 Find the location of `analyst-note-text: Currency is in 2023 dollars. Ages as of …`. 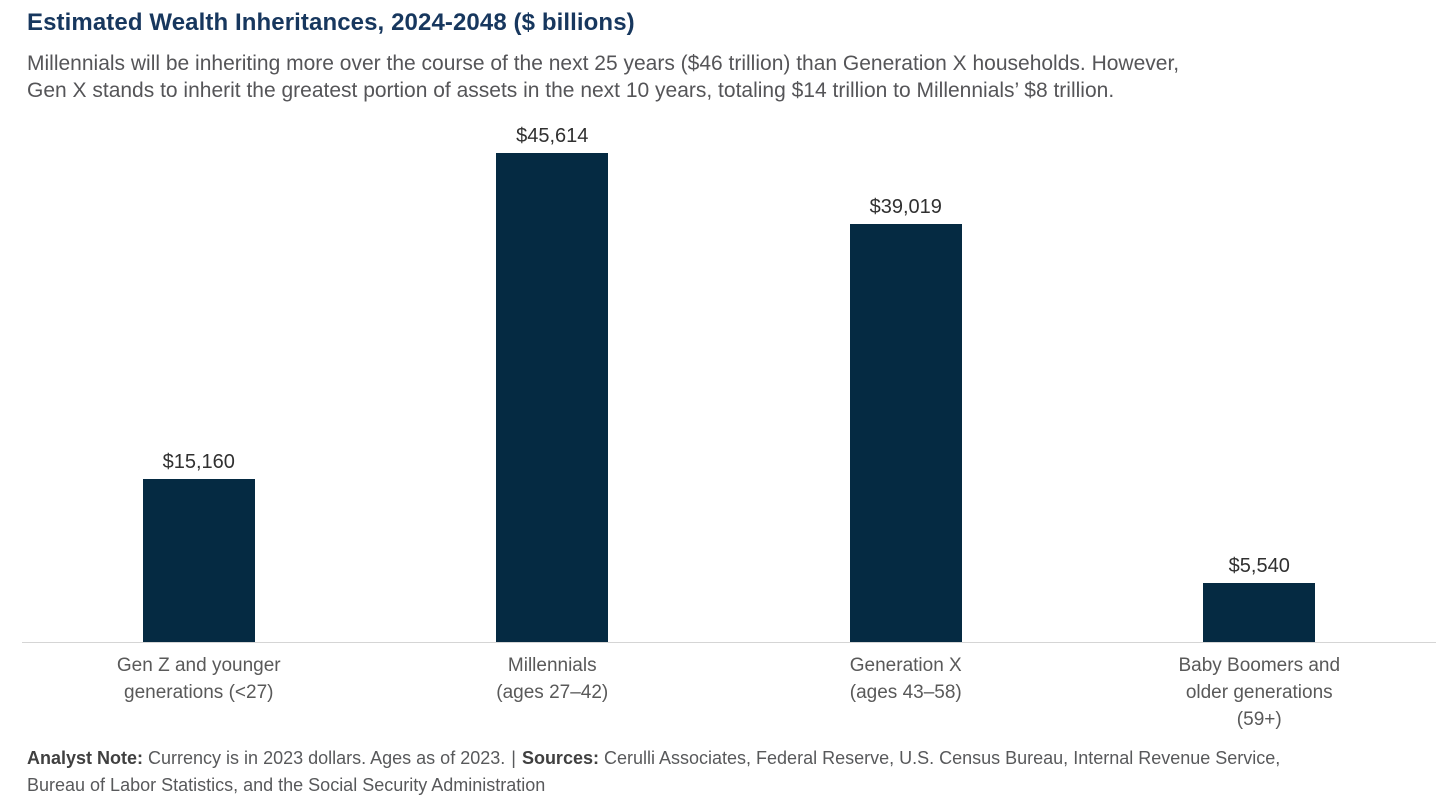

analyst-note-text: Currency is in 2023 dollars. Ages as of … is located at coordinates (327, 758).